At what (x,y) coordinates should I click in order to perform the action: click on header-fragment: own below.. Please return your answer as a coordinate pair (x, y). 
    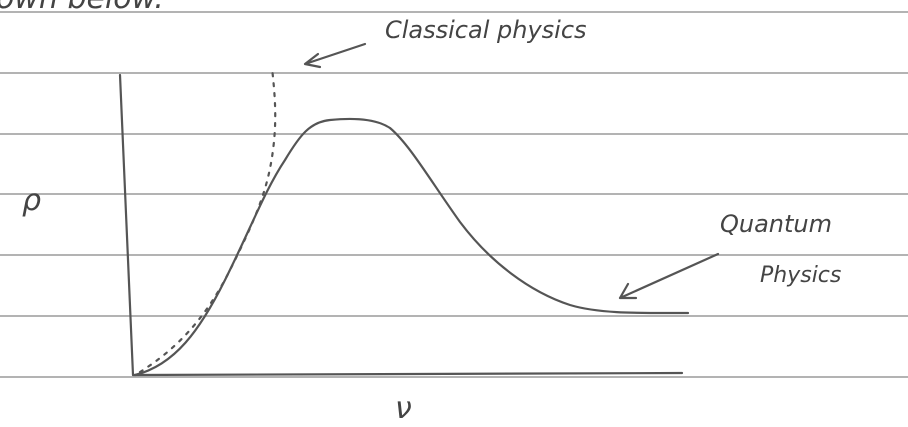
    Looking at the image, I should click on (82, 8).